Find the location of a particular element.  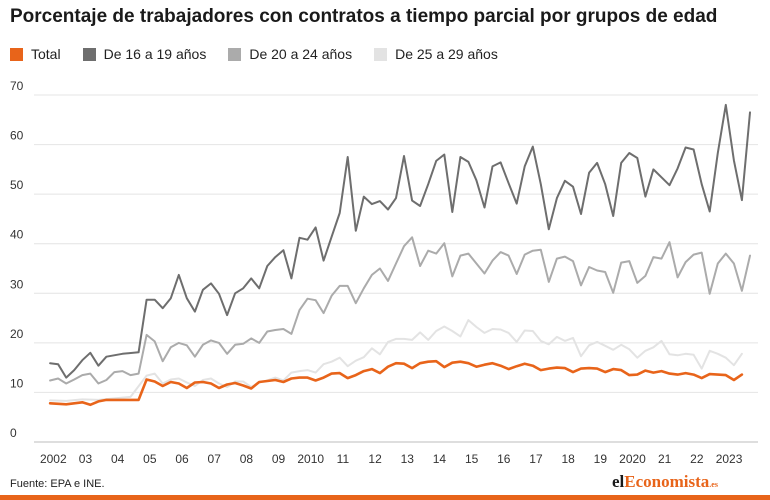

y-tick-label: 60 is located at coordinates (17, 136).